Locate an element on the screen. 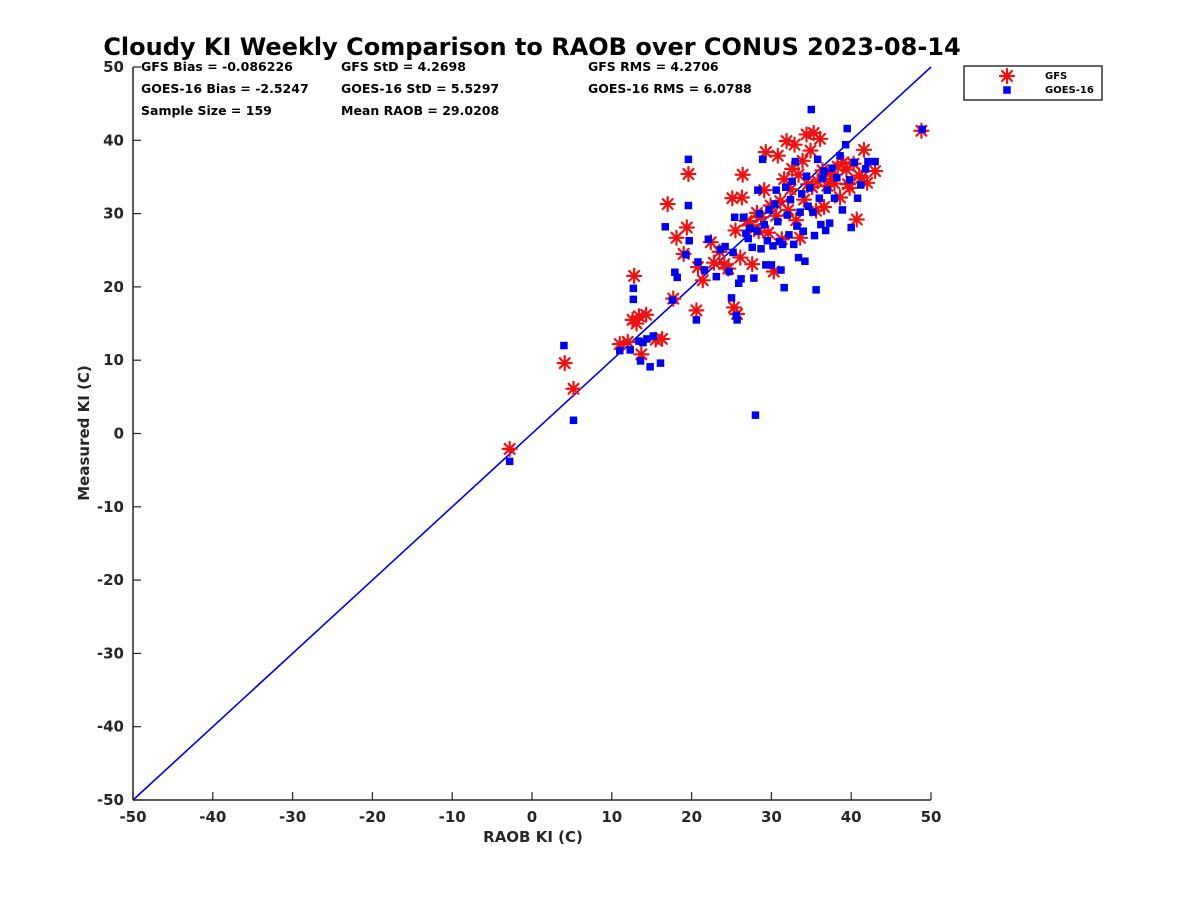  x-axis-label: RAOB KI (C) is located at coordinates (533, 837).